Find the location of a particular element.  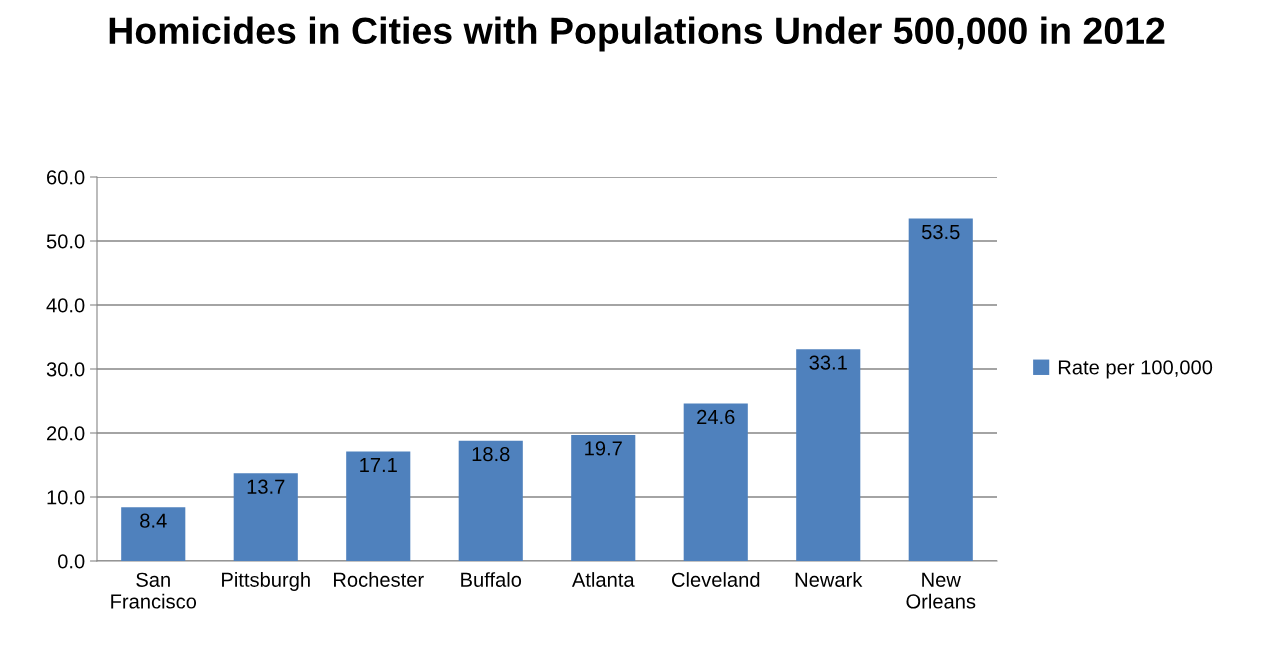

data-label: 24.6 is located at coordinates (716, 417).